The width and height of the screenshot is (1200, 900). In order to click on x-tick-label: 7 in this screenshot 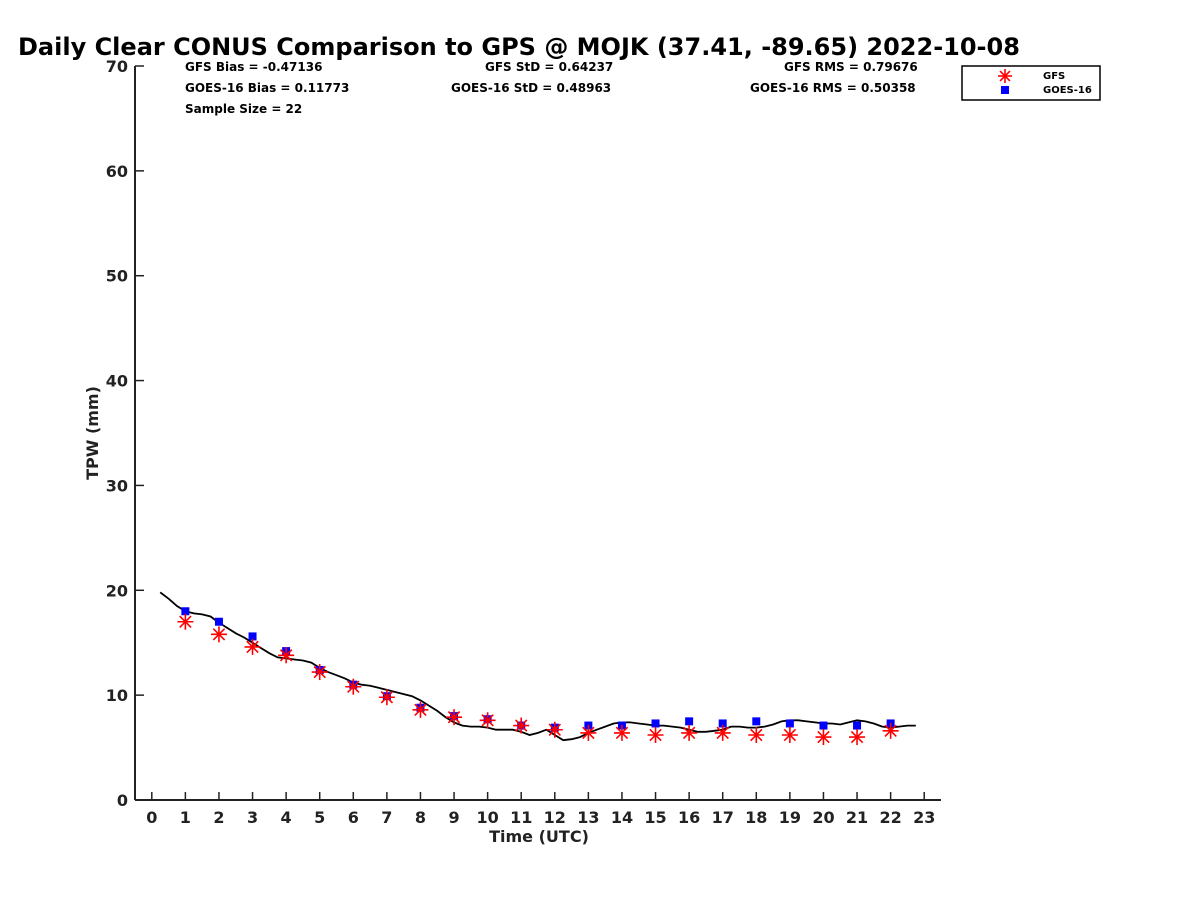, I will do `click(386, 817)`.